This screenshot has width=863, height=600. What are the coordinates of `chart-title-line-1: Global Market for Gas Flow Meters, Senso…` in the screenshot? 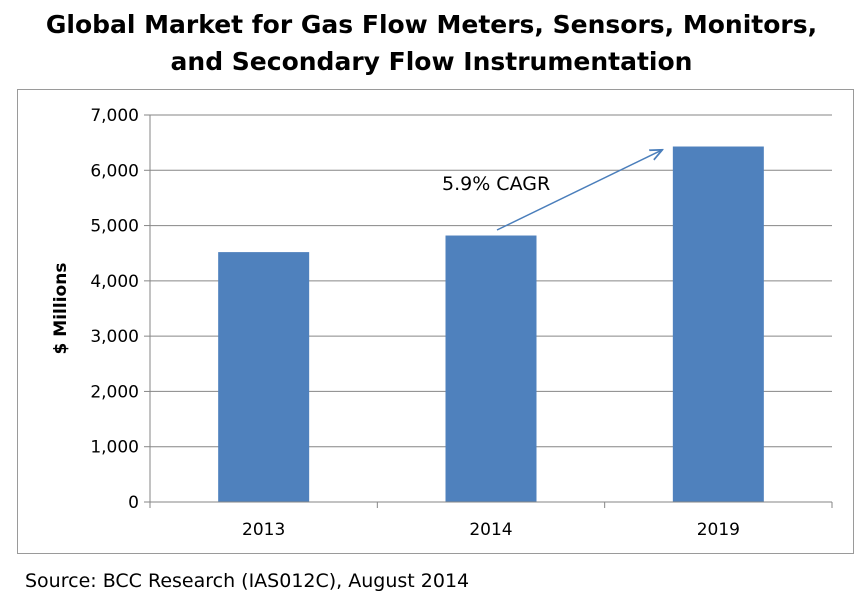 It's located at (431, 24).